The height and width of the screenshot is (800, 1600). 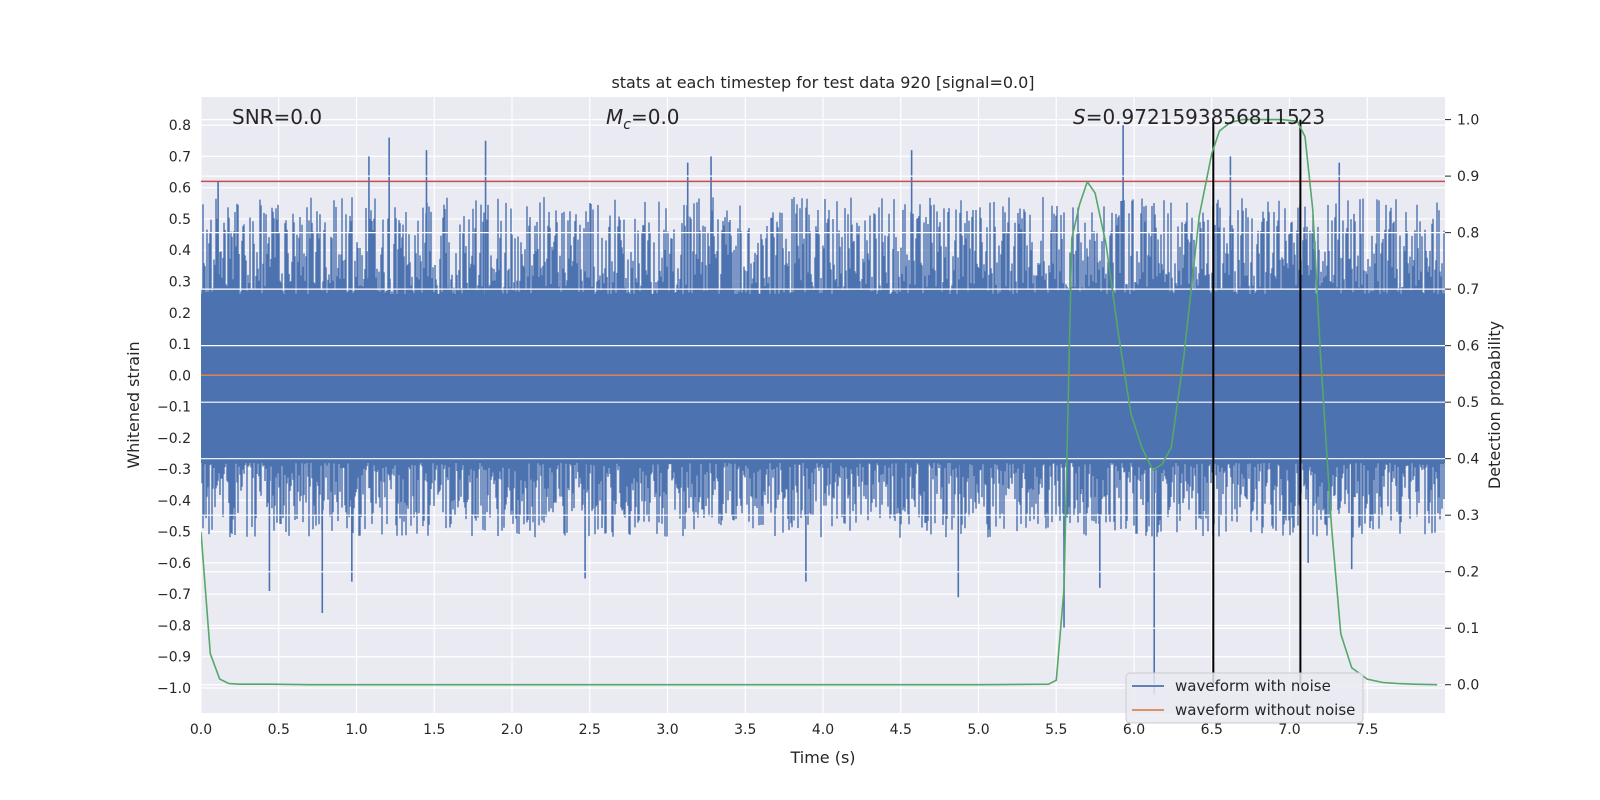 What do you see at coordinates (590, 730) in the screenshot?
I see `x-tick-label: 2.5` at bounding box center [590, 730].